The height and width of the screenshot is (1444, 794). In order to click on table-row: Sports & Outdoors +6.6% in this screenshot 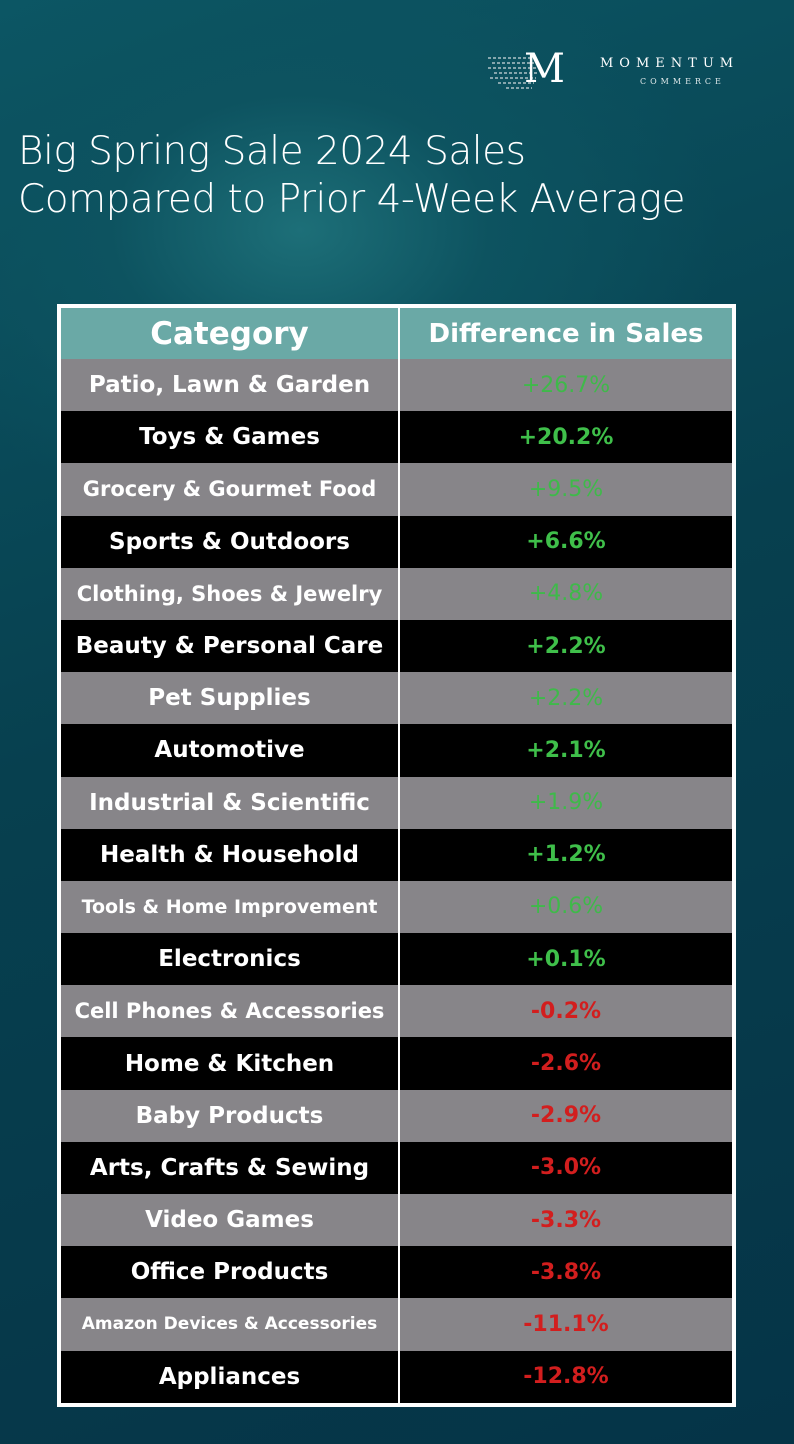, I will do `click(396, 541)`.